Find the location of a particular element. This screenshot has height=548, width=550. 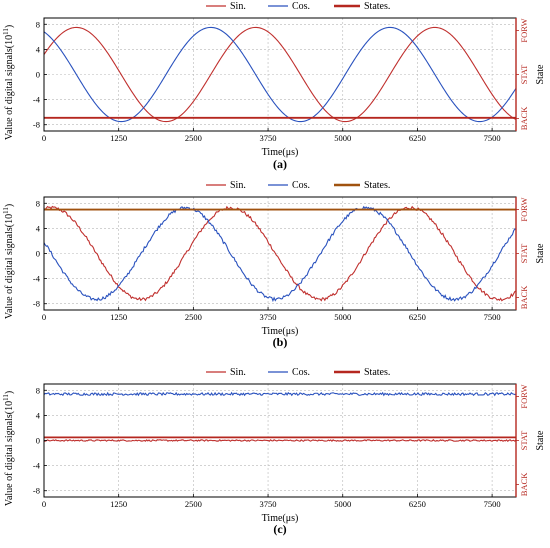

series-sin-line is located at coordinates (280, 441).